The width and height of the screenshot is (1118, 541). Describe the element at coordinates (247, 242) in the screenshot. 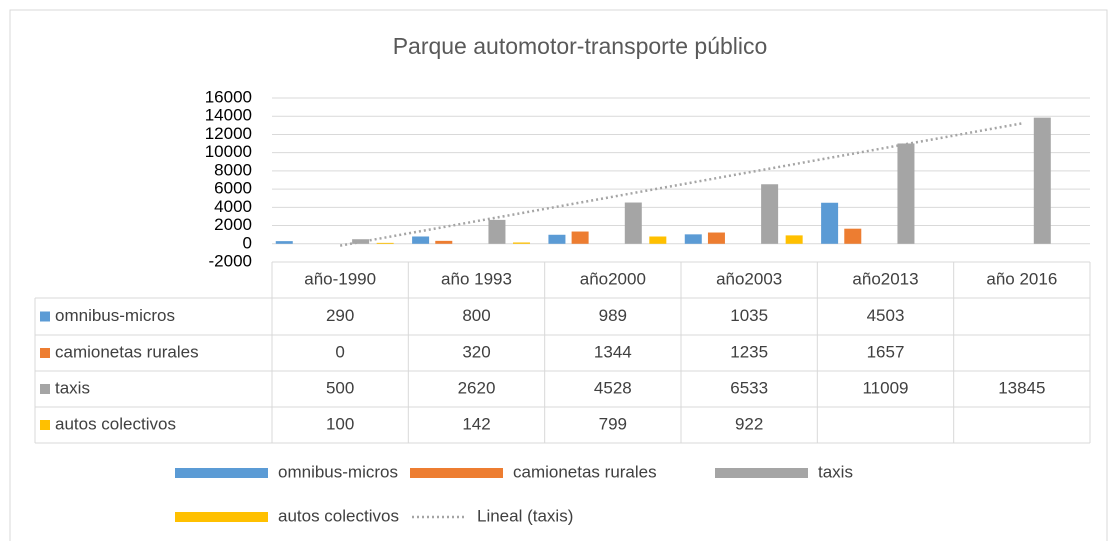

I see `y-tick-label: 0` at that location.